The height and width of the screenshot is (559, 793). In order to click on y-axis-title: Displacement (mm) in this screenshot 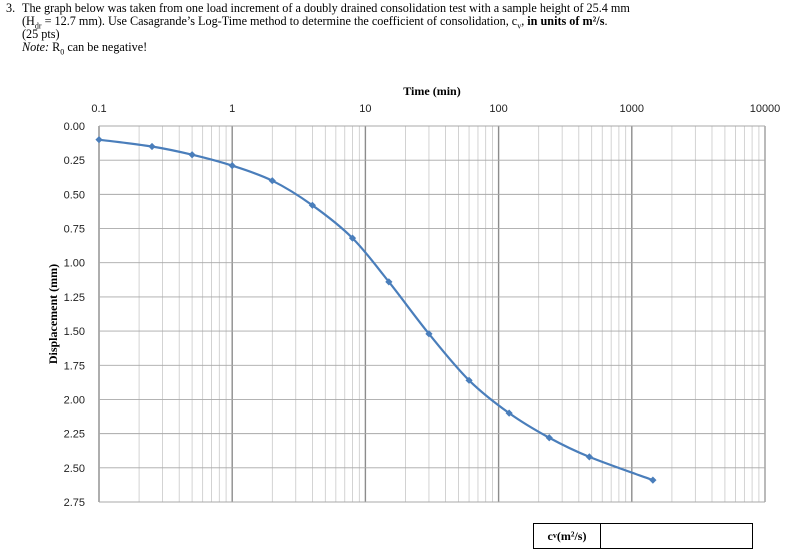, I will do `click(53, 314)`.